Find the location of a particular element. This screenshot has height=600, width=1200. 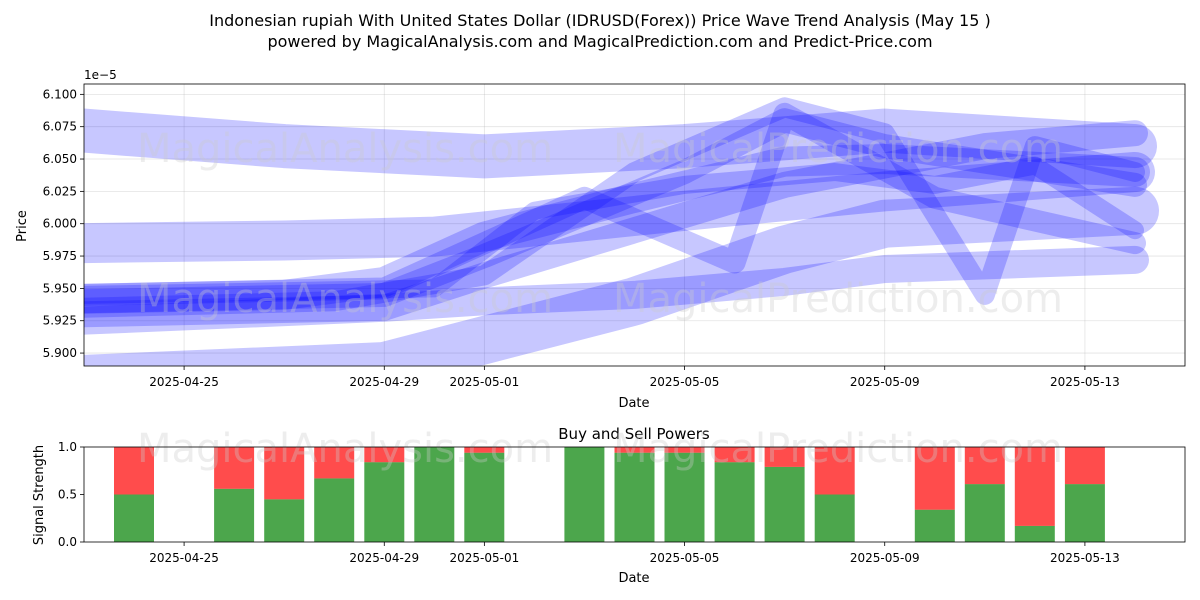

power-x-axis-label: Date is located at coordinates (633, 578).